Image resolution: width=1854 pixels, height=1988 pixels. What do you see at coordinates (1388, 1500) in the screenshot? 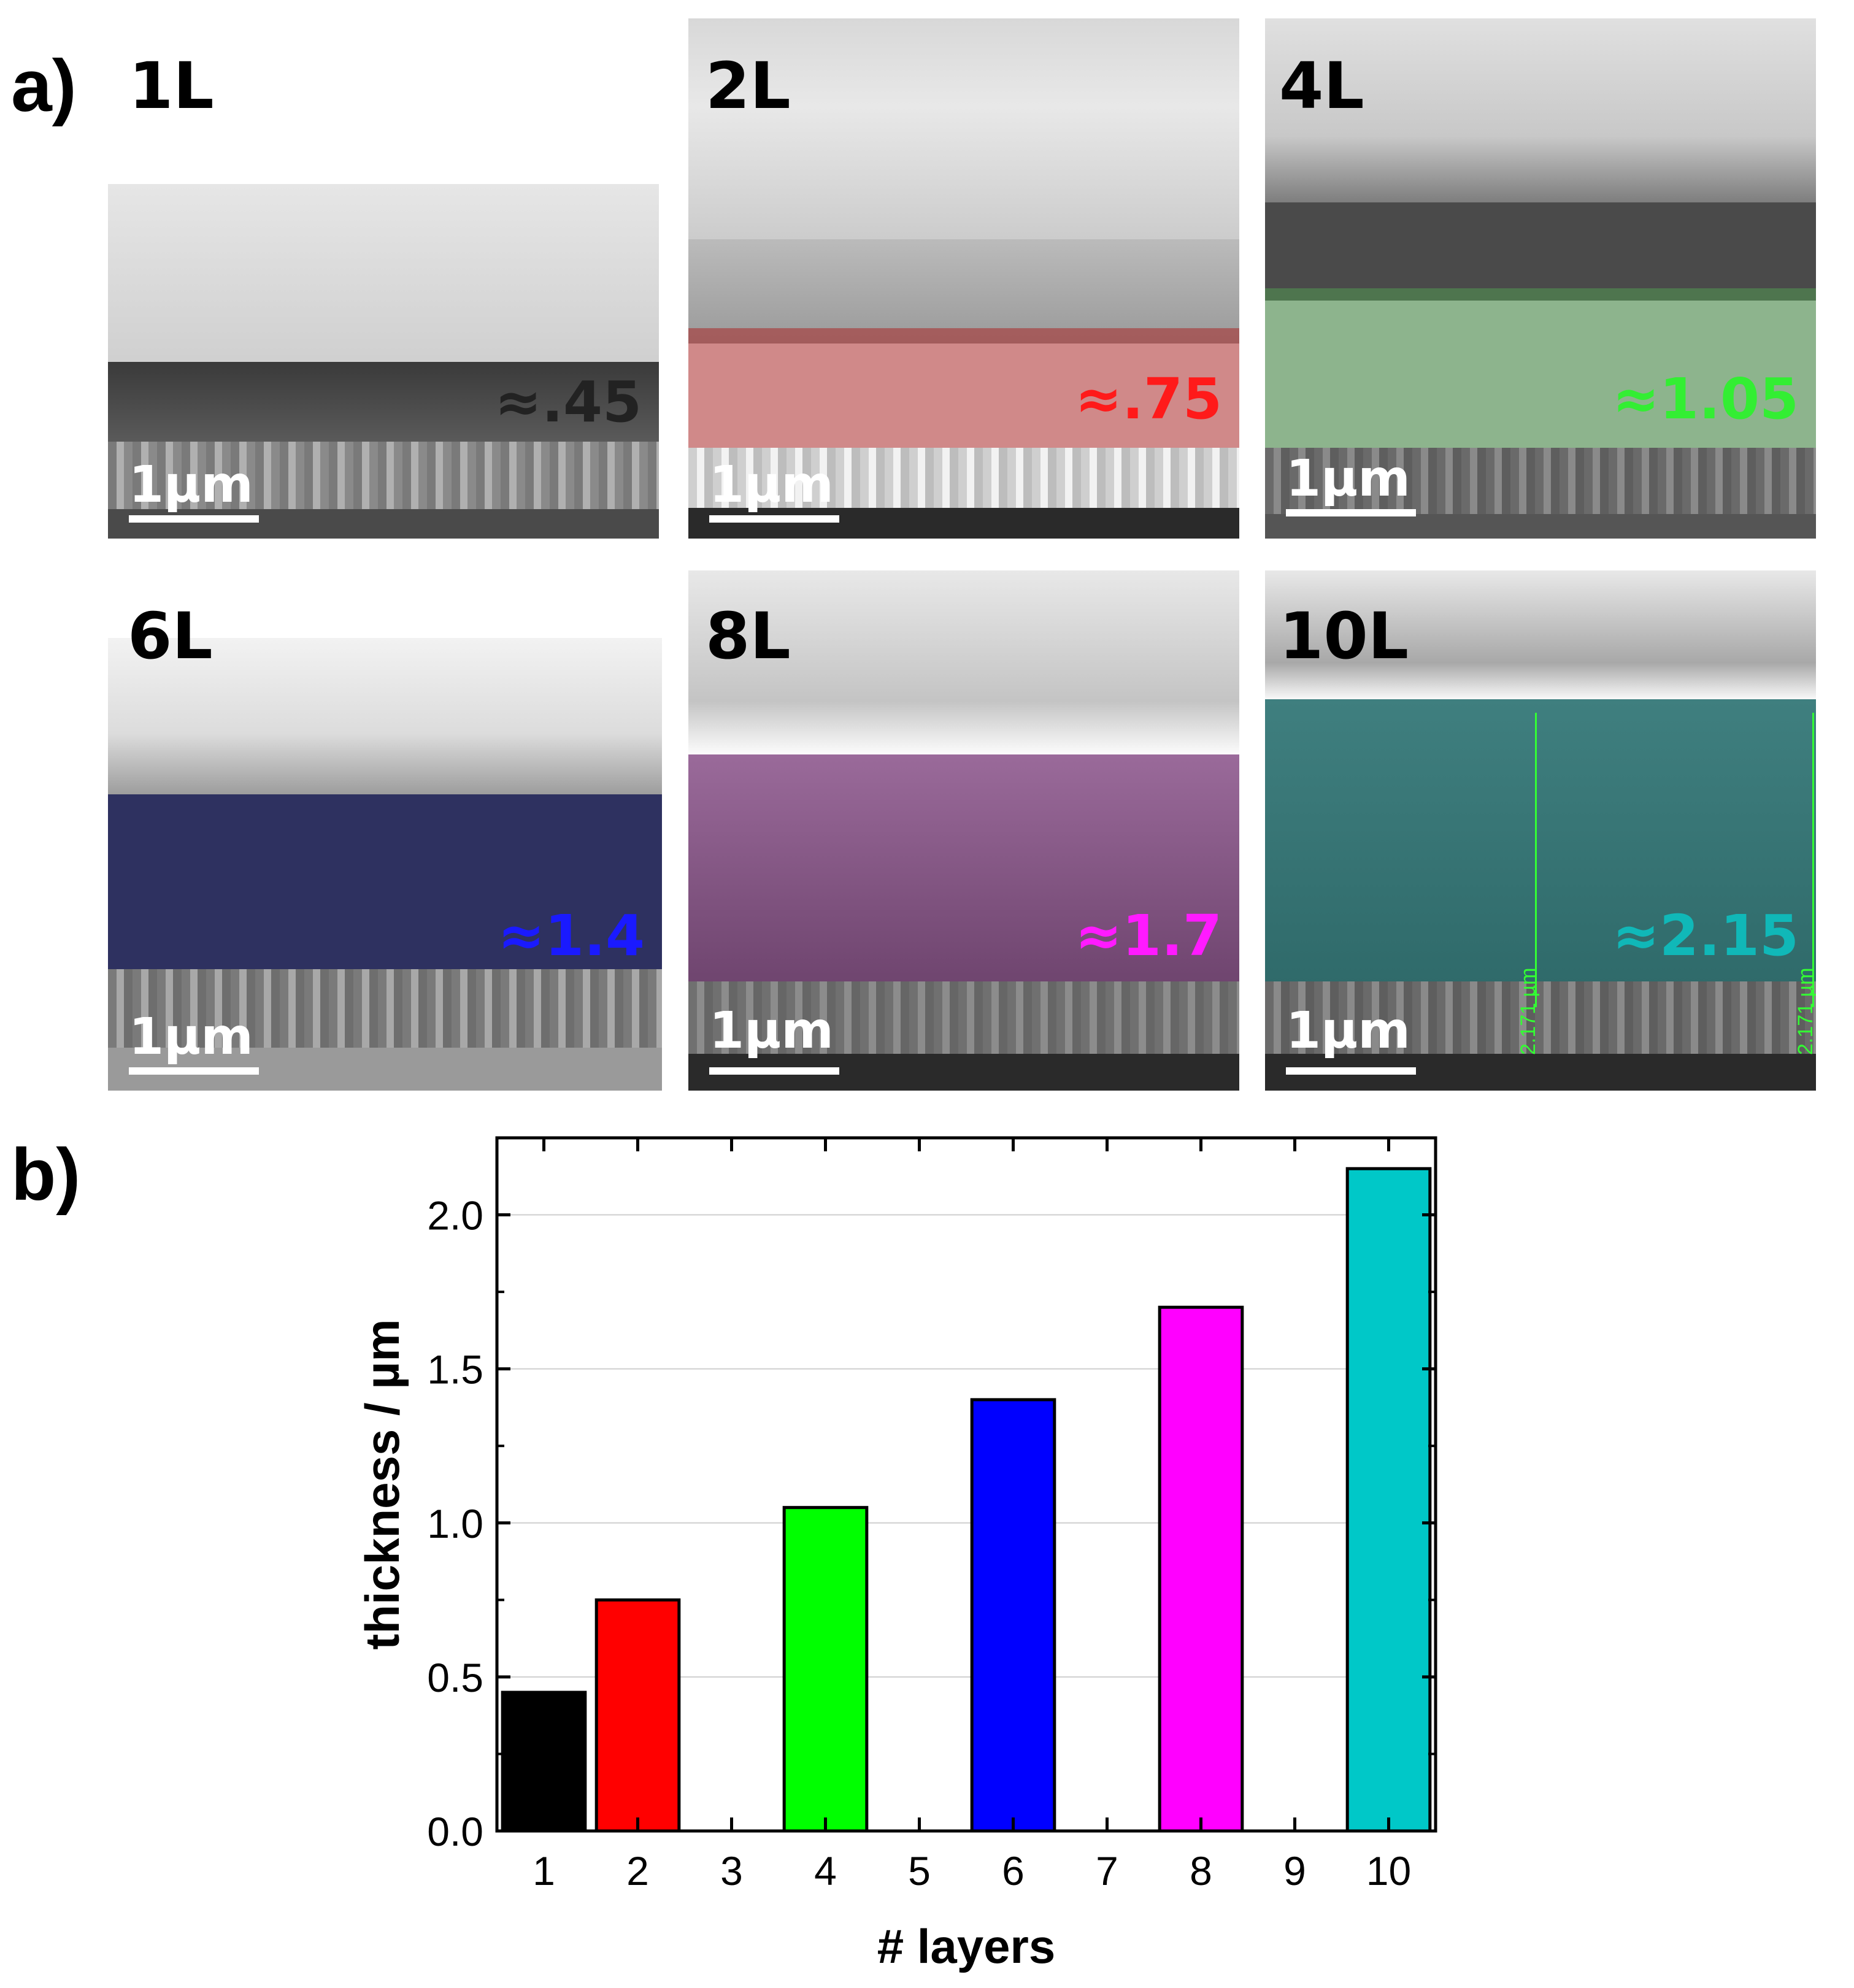
I see `bar-10-layers` at bounding box center [1388, 1500].